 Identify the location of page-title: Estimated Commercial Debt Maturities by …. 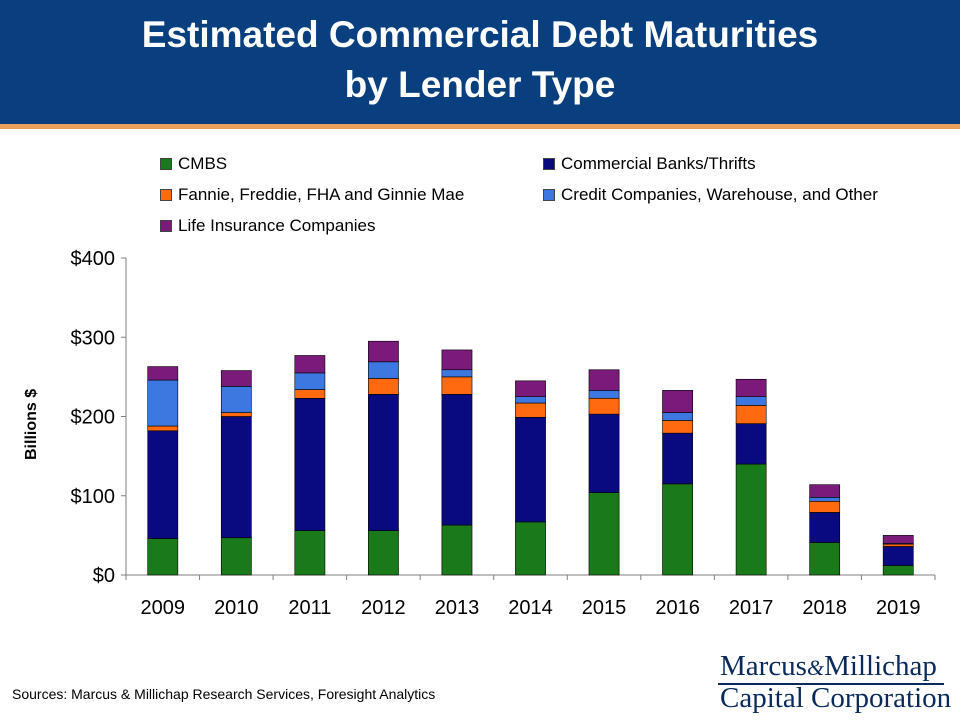
(480, 60).